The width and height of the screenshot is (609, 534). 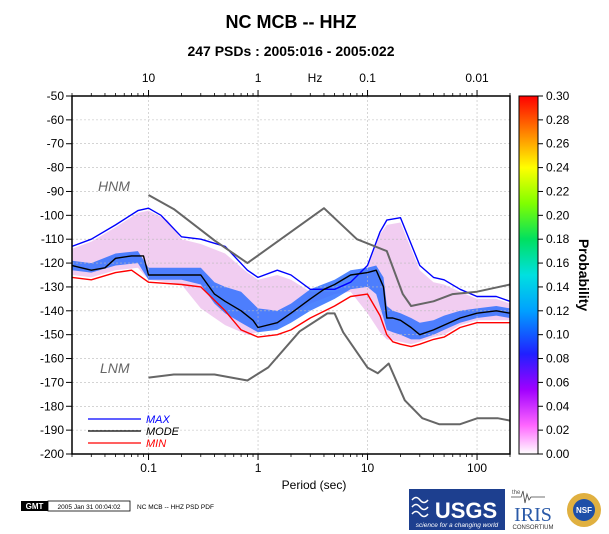 What do you see at coordinates (114, 186) in the screenshot?
I see `hnm-label: HNM` at bounding box center [114, 186].